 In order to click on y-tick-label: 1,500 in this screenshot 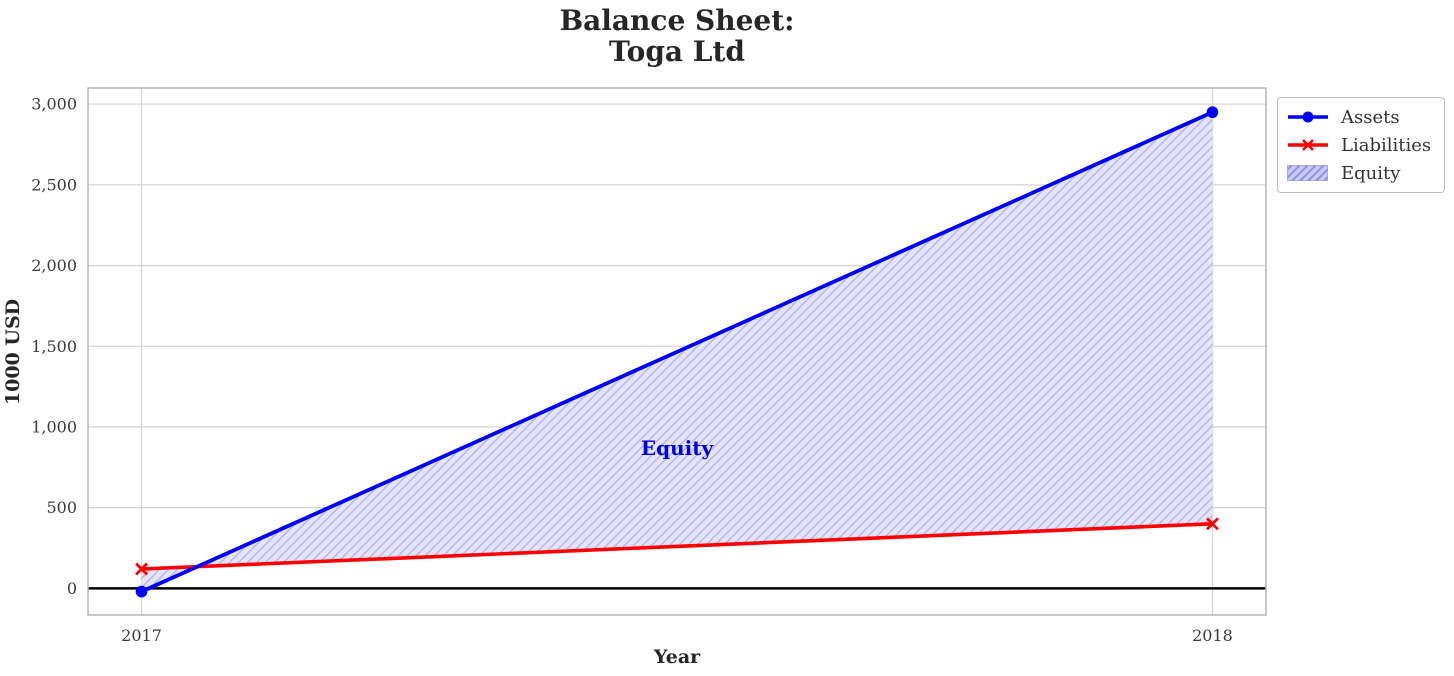, I will do `click(54, 346)`.